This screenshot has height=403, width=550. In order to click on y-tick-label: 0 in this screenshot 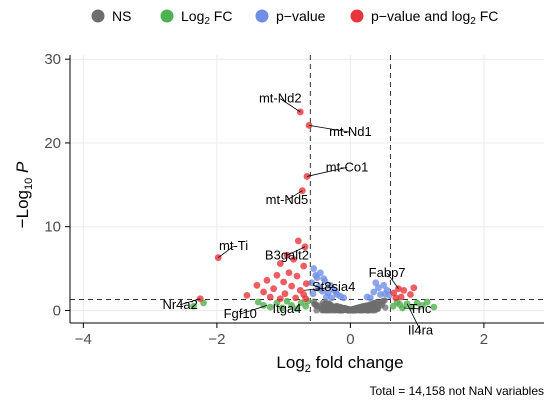, I will do `click(57, 310)`.